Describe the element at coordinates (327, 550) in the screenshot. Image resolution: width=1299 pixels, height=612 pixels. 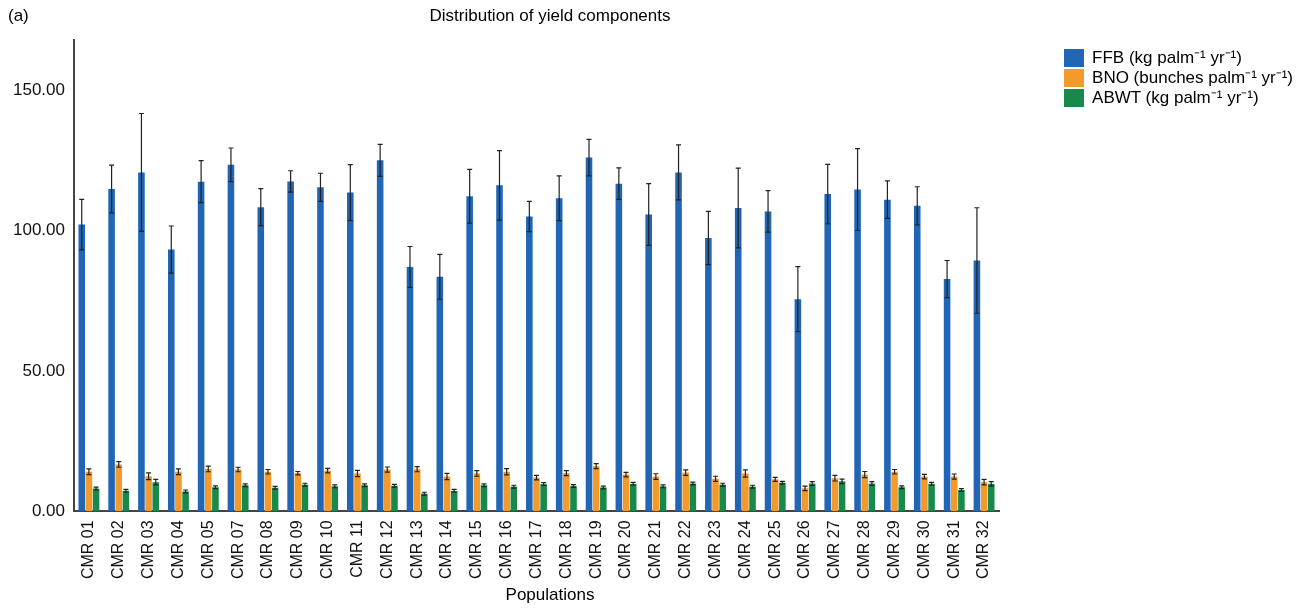
I see `x-tick-label: CMR 10` at that location.